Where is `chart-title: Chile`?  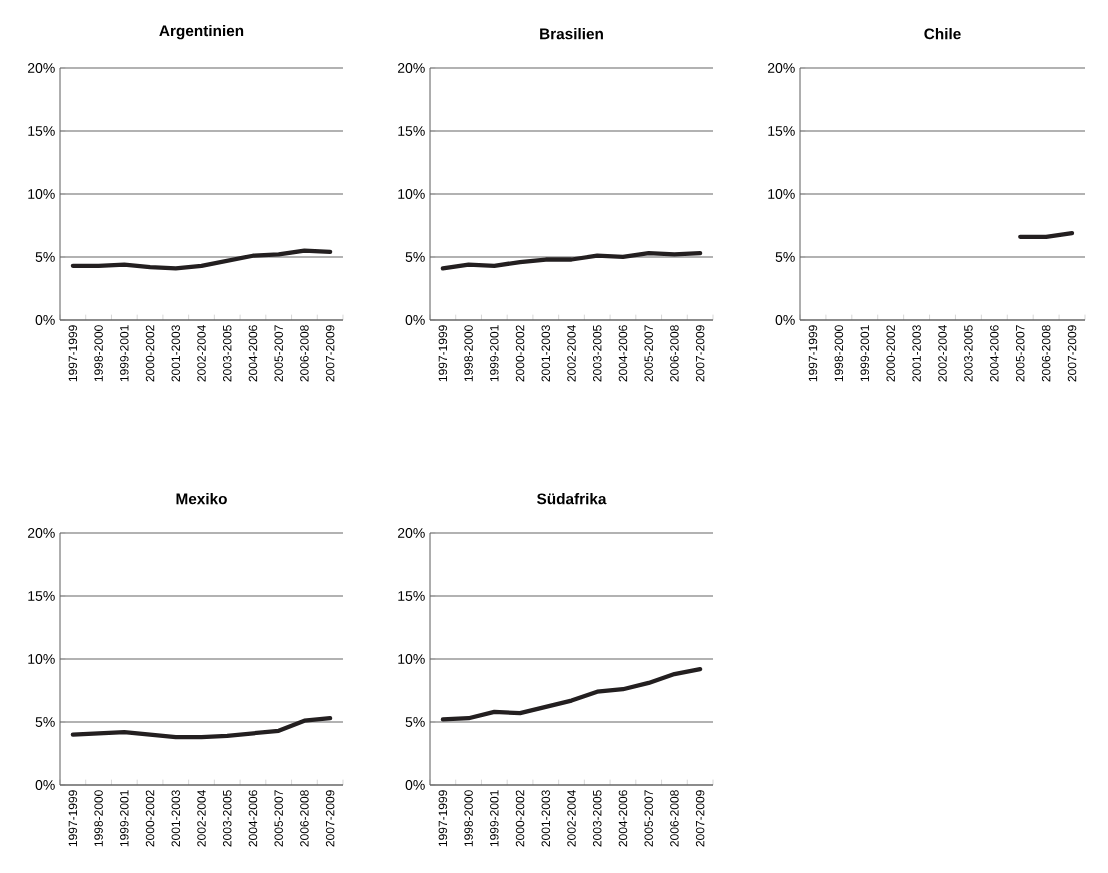 chart-title: Chile is located at coordinates (942, 34).